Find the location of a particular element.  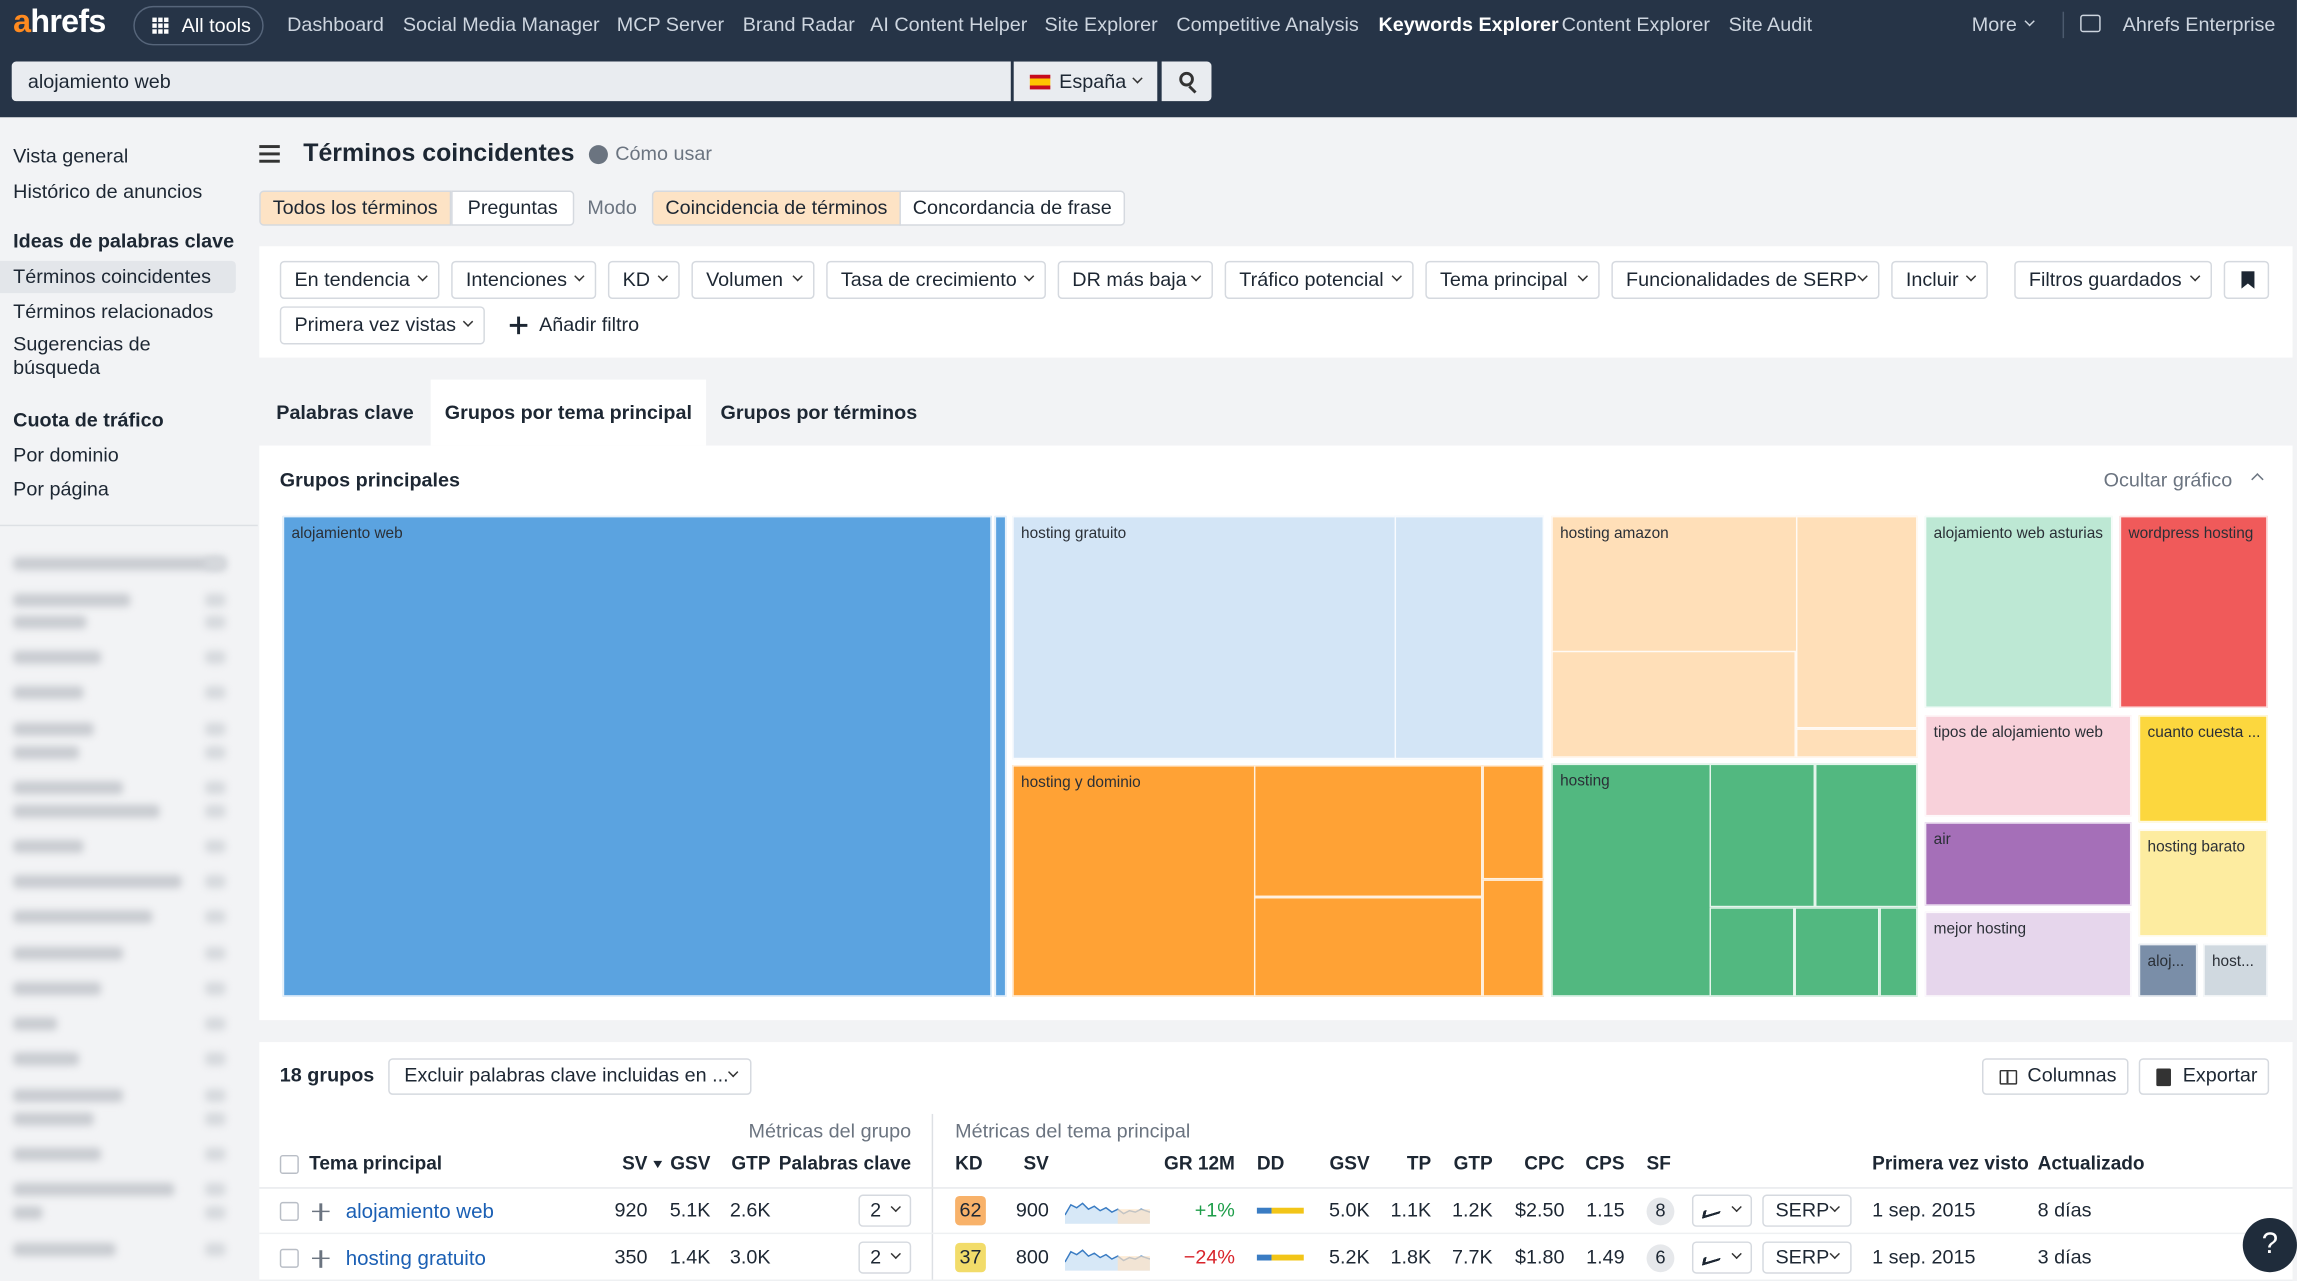

all-tools-button: All tools is located at coordinates (198, 25).